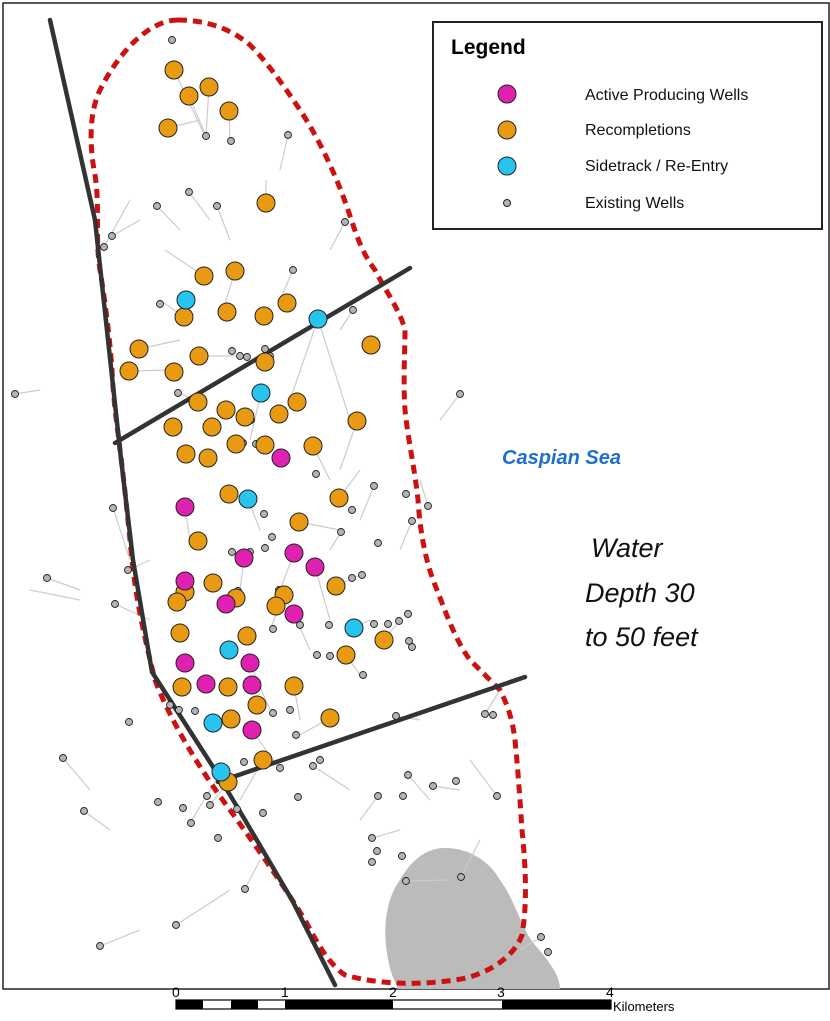  Describe the element at coordinates (561, 458) in the screenshot. I see `caspian-sea-label: Caspian Sea` at that location.